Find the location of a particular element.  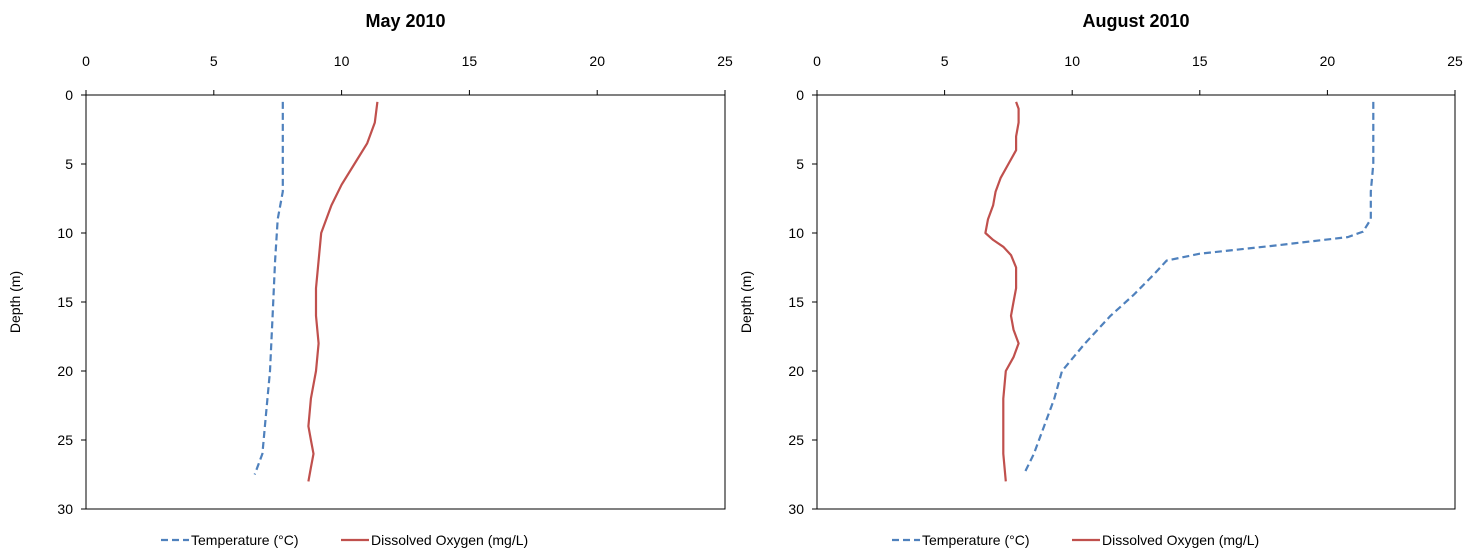

chart-title: August 2010 is located at coordinates (1135, 21).